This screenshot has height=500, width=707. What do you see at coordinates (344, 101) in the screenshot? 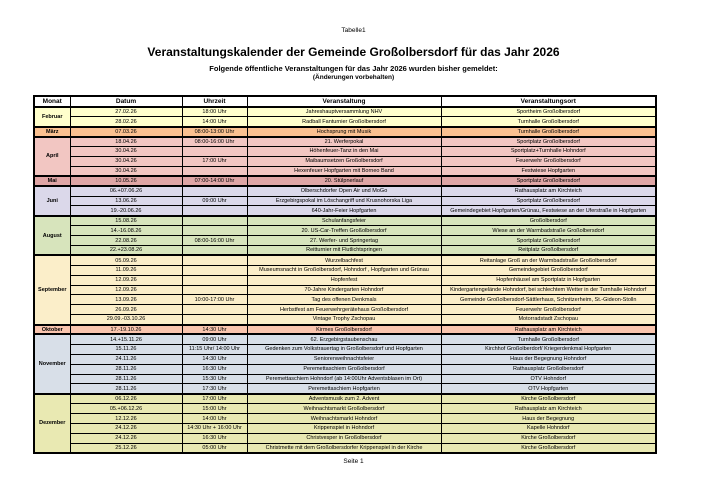
I see `column-header-veranstaltung: Veranstaltung` at bounding box center [344, 101].